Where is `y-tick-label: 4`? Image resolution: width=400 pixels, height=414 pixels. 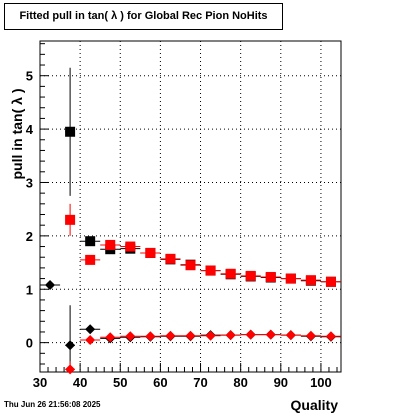
y-tick-label: 4 is located at coordinates (30, 129).